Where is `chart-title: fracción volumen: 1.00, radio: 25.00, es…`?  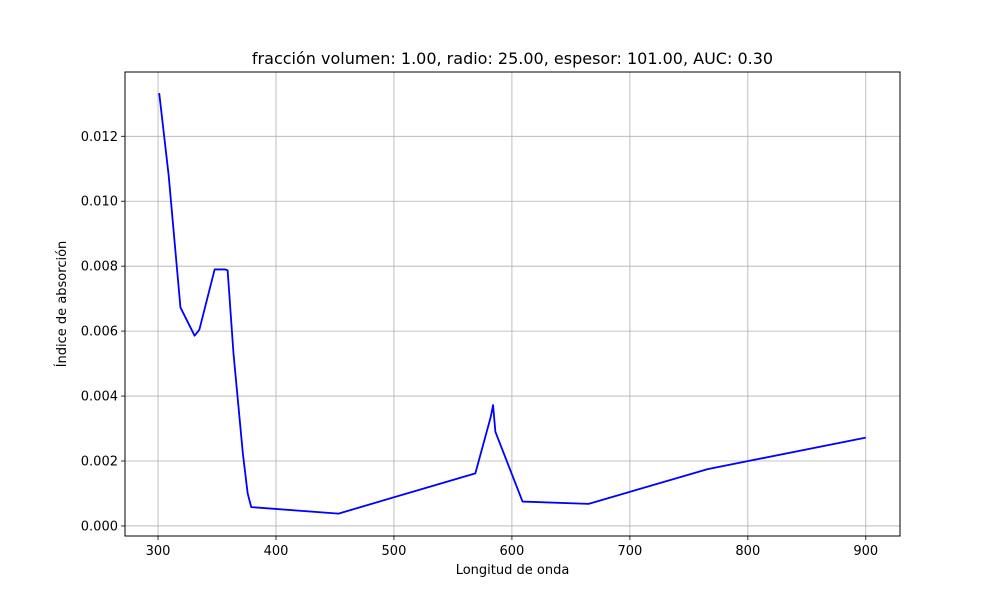 chart-title: fracción volumen: 1.00, radio: 25.00, es… is located at coordinates (512, 58).